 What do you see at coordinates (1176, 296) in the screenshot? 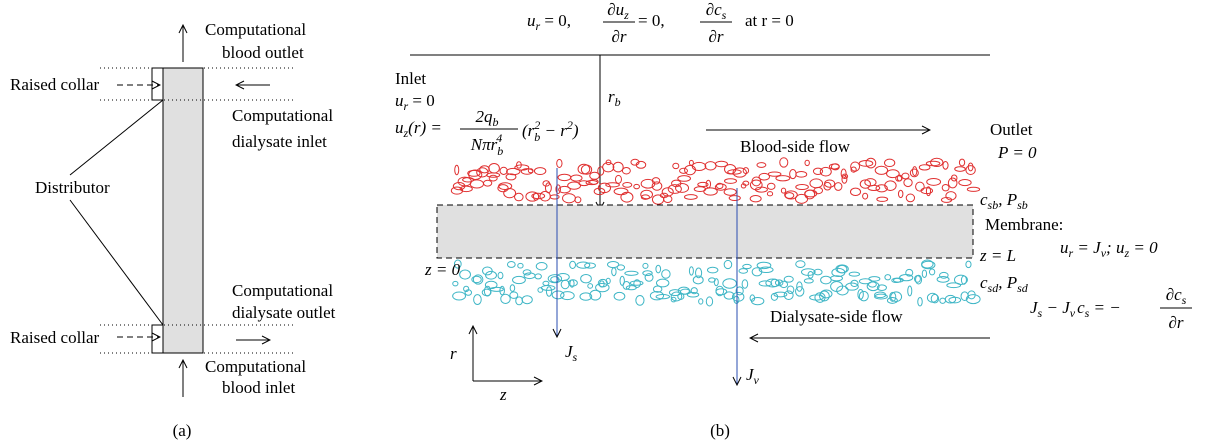
I see `formula: ∂cs` at bounding box center [1176, 296].